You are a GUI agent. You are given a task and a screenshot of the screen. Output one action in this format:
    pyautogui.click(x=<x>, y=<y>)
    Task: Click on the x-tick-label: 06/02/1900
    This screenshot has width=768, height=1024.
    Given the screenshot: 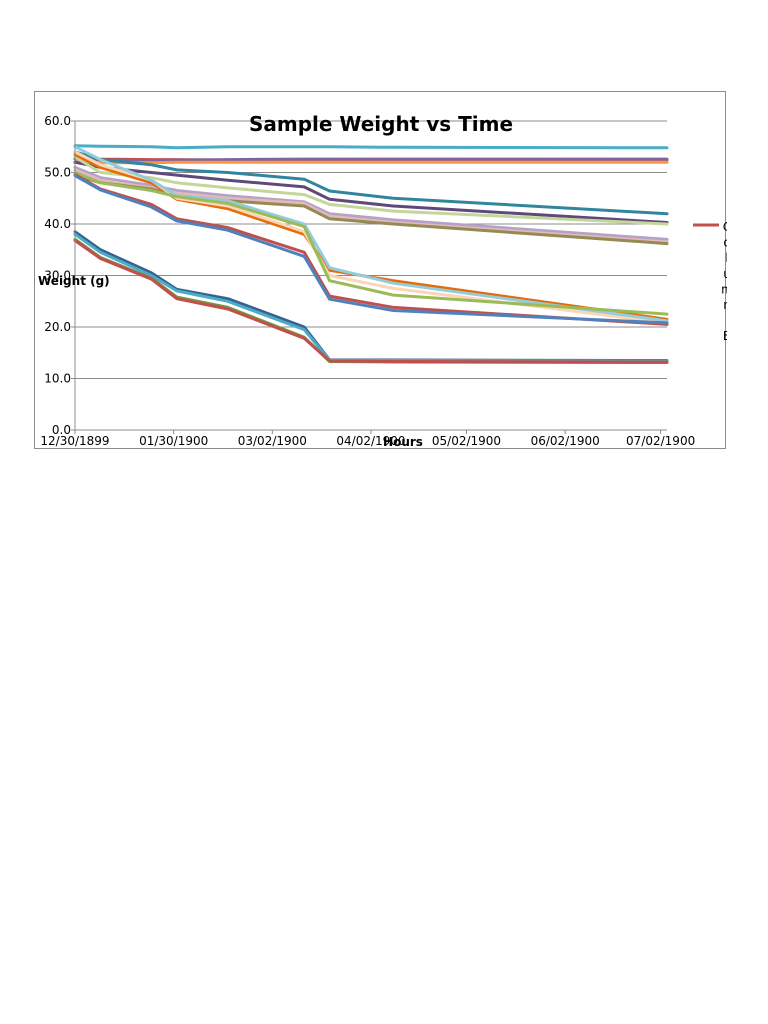 What is the action you would take?
    pyautogui.click(x=565, y=441)
    